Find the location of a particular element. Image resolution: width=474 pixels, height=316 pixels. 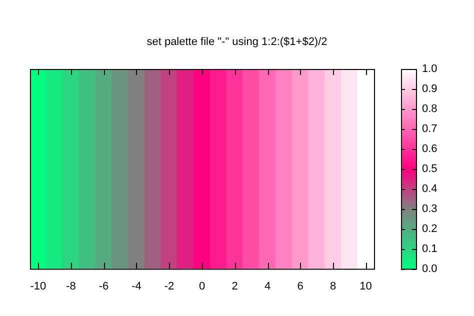

color-bar-label: 0.7 is located at coordinates (430, 128).